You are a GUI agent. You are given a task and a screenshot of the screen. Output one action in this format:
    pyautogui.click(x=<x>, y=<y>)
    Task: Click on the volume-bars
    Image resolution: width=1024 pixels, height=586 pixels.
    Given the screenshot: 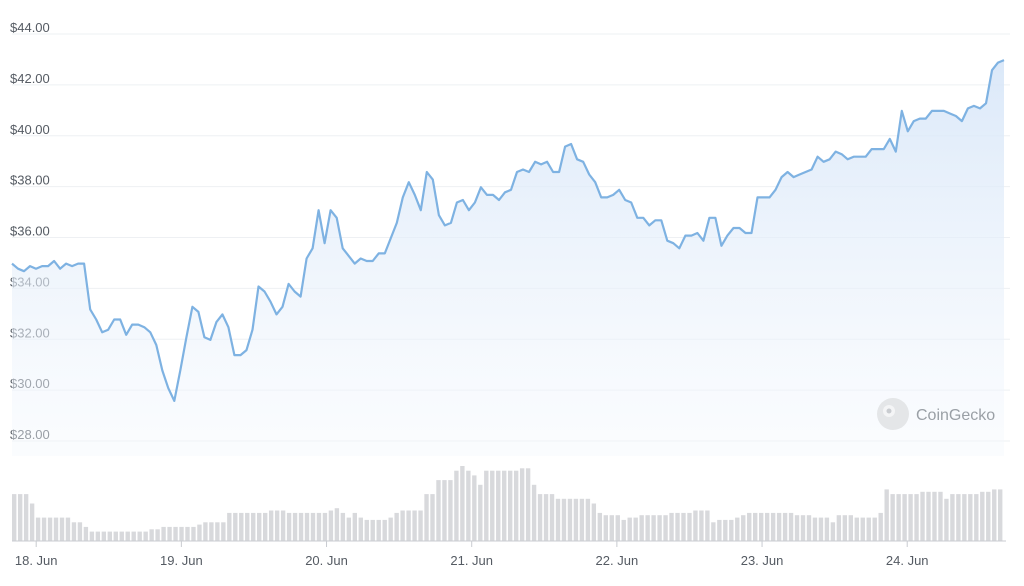 What is the action you would take?
    pyautogui.click(x=507, y=504)
    